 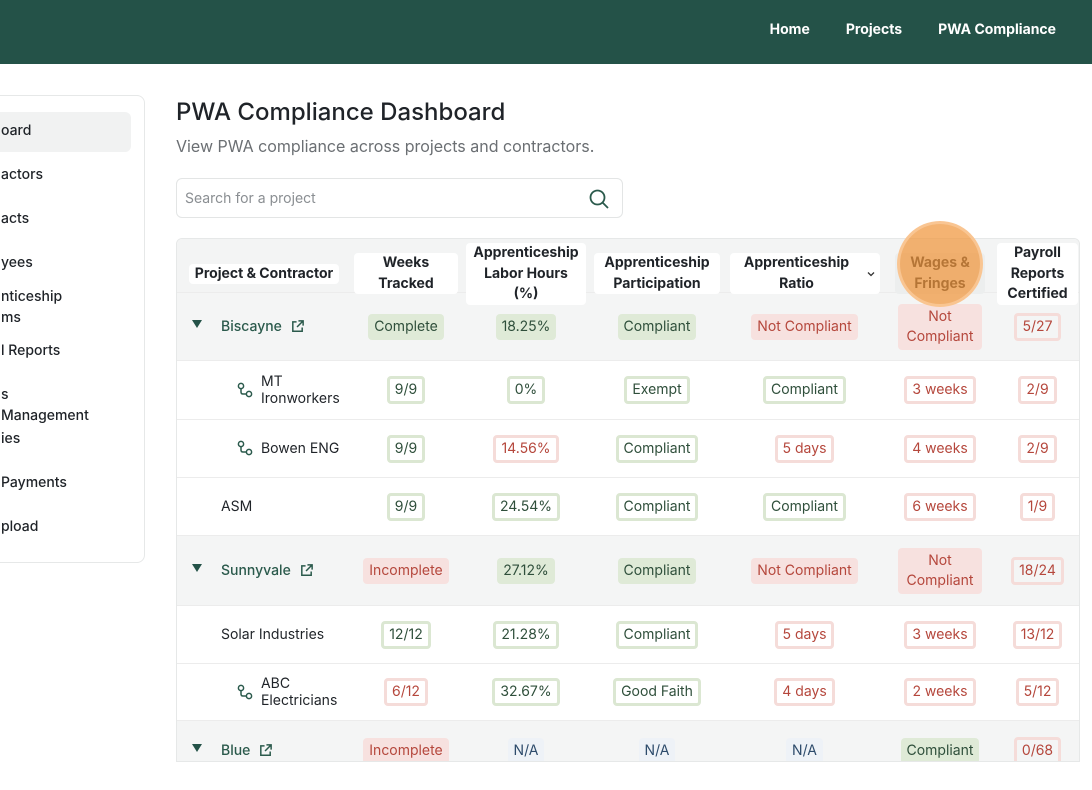 I want to click on sidebar-item: yees, so click(x=17, y=262).